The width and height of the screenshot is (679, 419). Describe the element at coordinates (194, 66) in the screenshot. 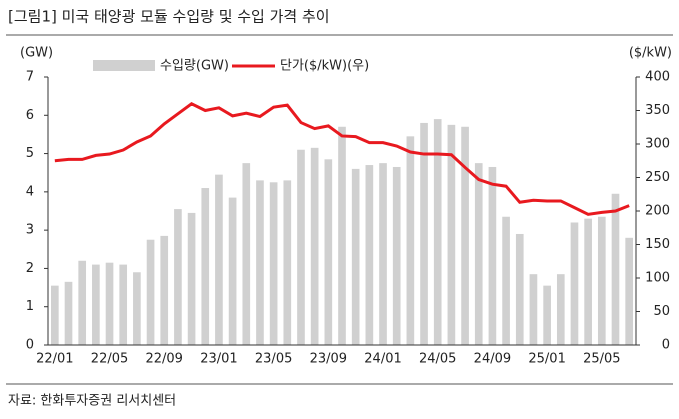

I see `legend-label: 수입량(GW)` at that location.